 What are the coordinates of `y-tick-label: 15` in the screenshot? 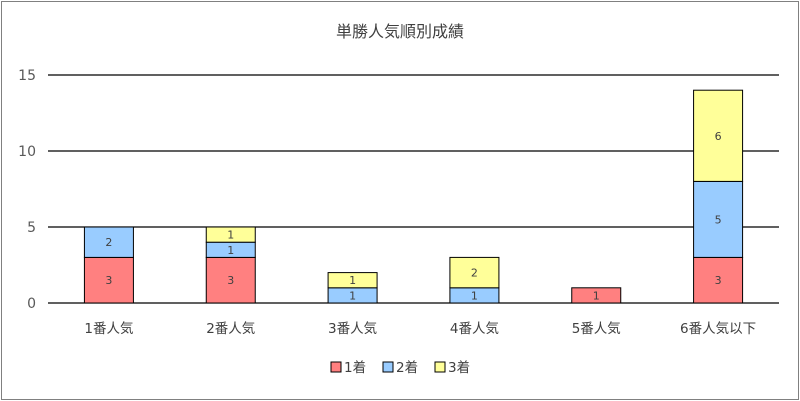 It's located at (27, 76).